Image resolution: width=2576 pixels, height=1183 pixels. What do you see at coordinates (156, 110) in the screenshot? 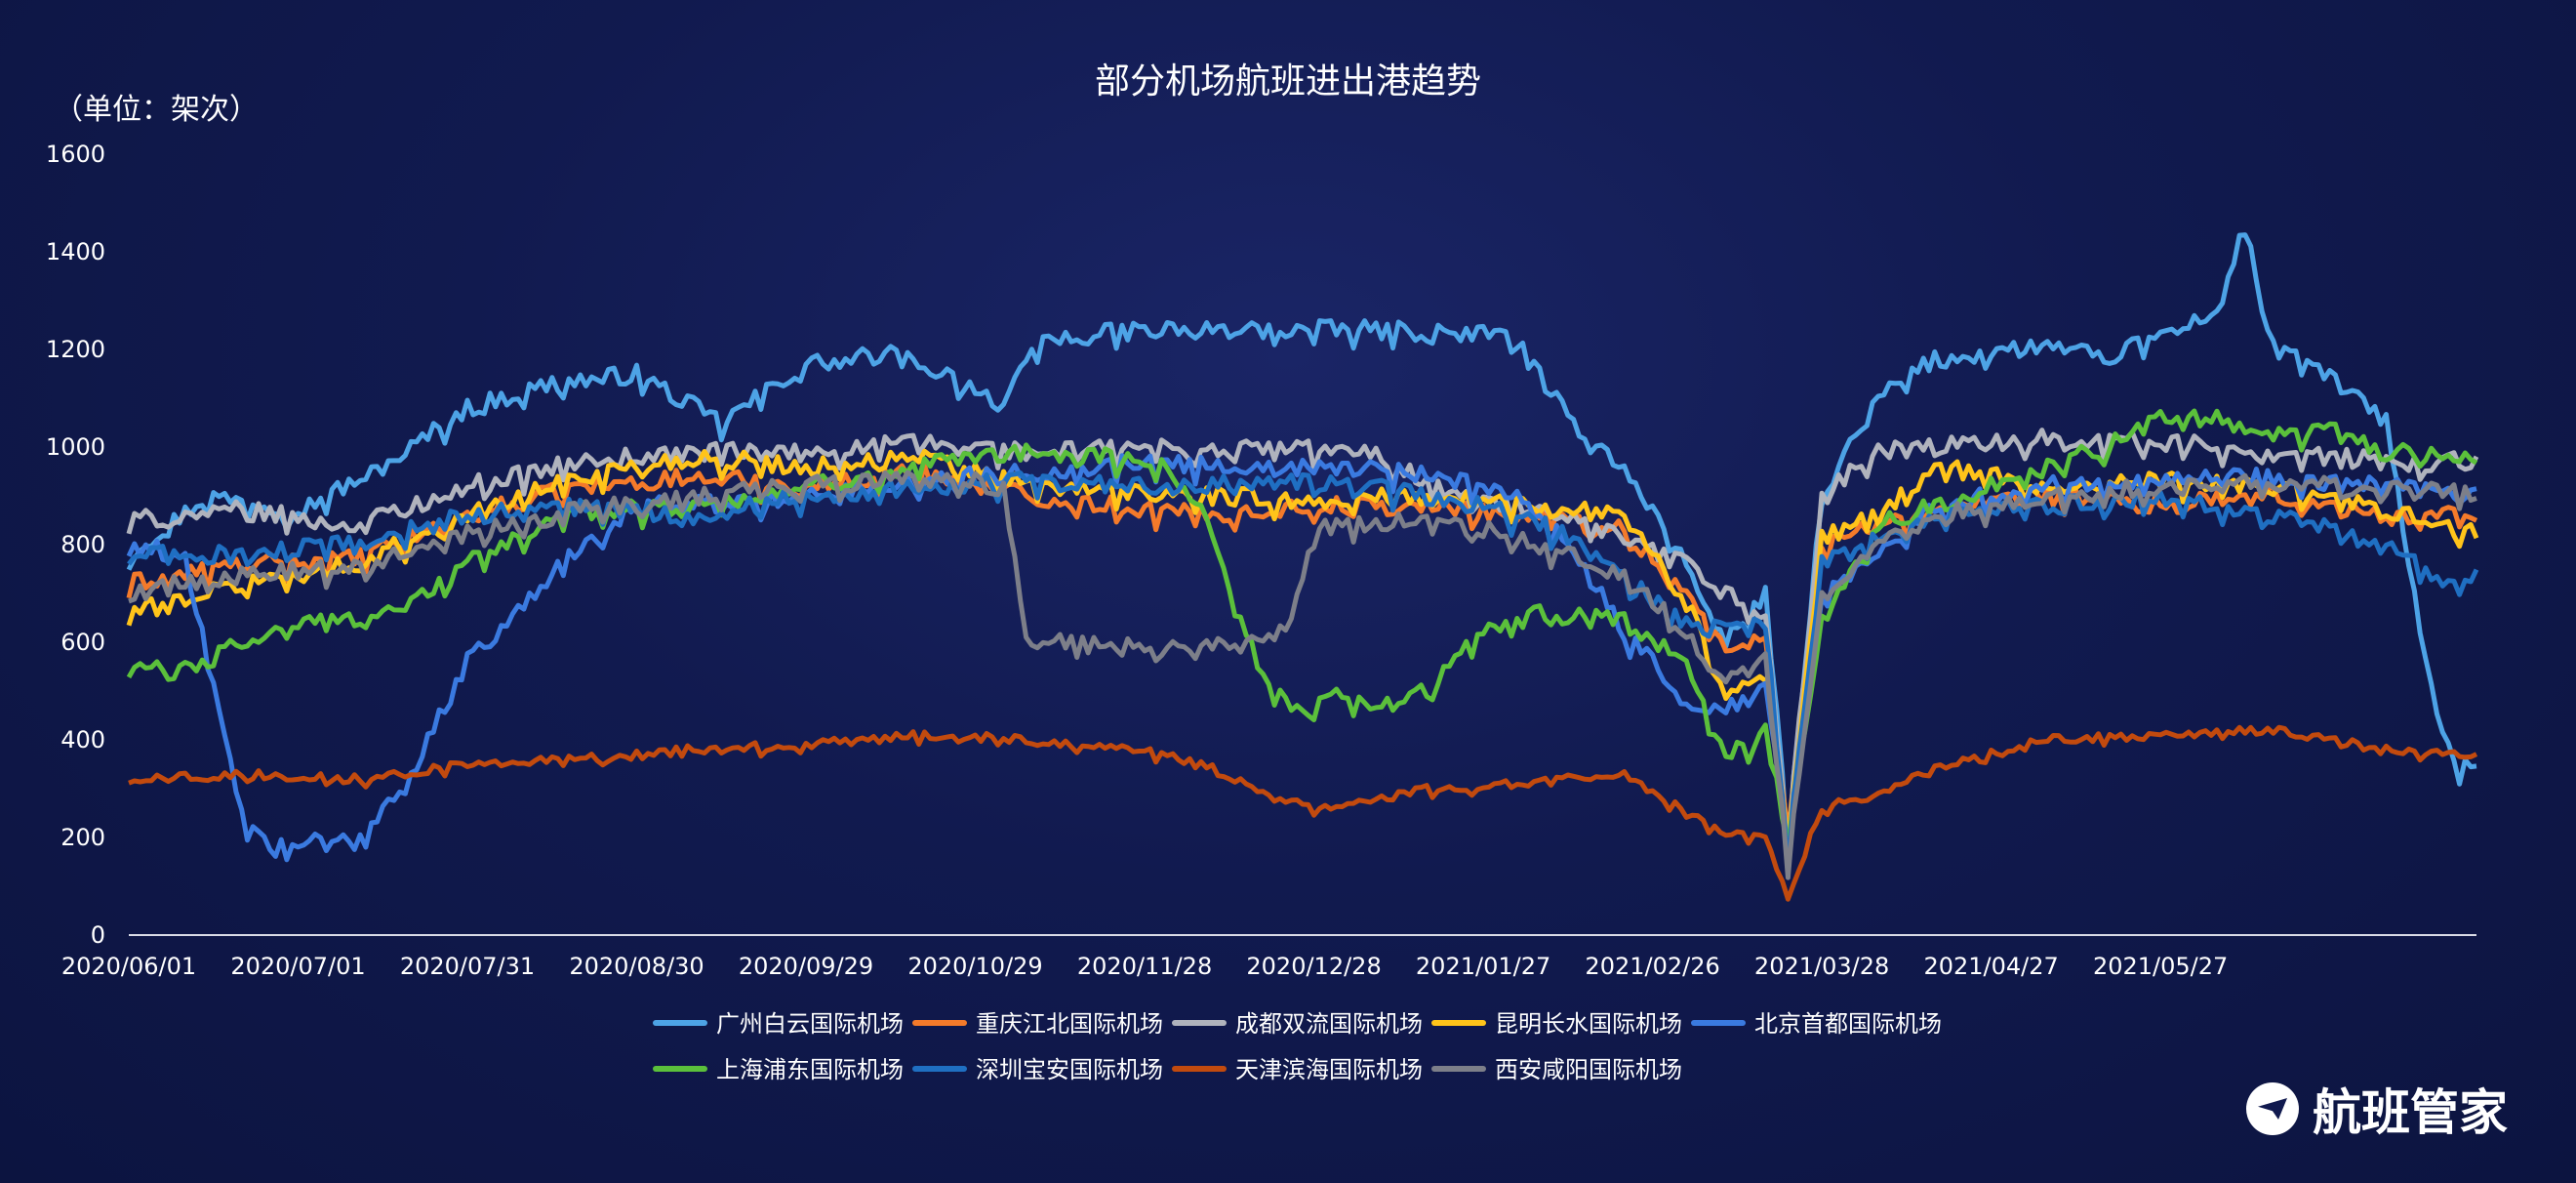
I see `y-unit-label: （单位：架次）` at bounding box center [156, 110].